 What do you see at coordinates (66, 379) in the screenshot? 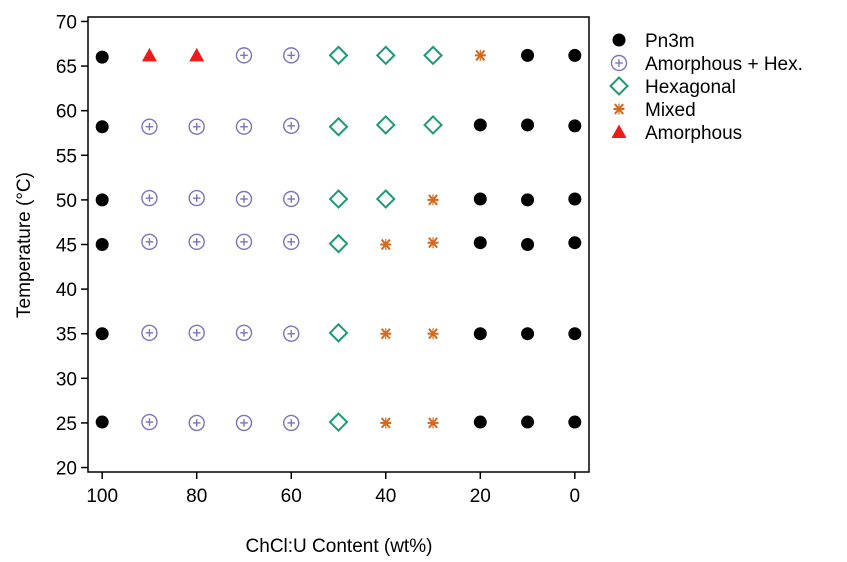
I see `y-tick-label: 30` at bounding box center [66, 379].